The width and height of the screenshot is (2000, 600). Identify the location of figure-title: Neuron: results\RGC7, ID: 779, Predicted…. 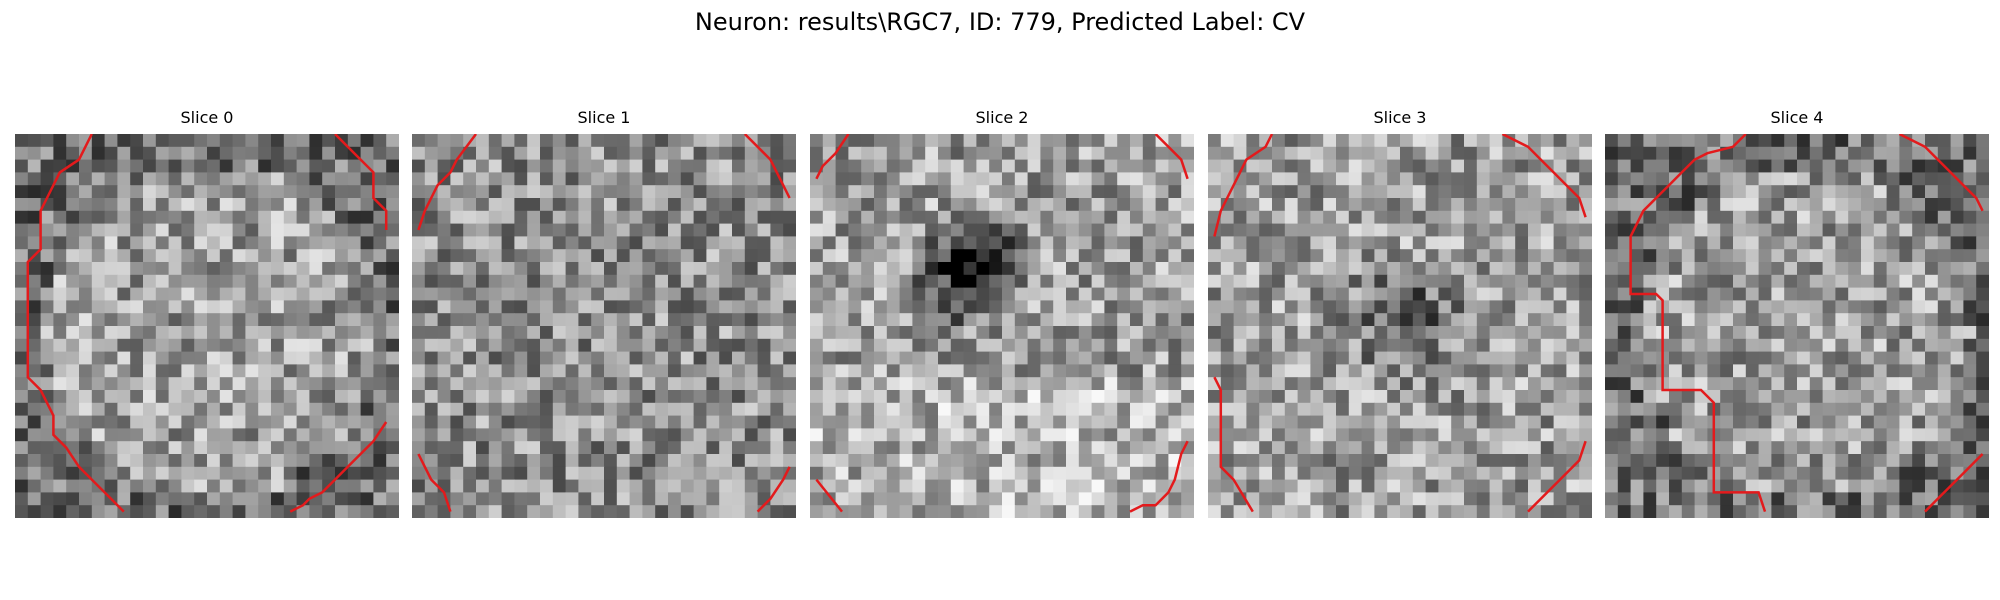
(1000, 22).